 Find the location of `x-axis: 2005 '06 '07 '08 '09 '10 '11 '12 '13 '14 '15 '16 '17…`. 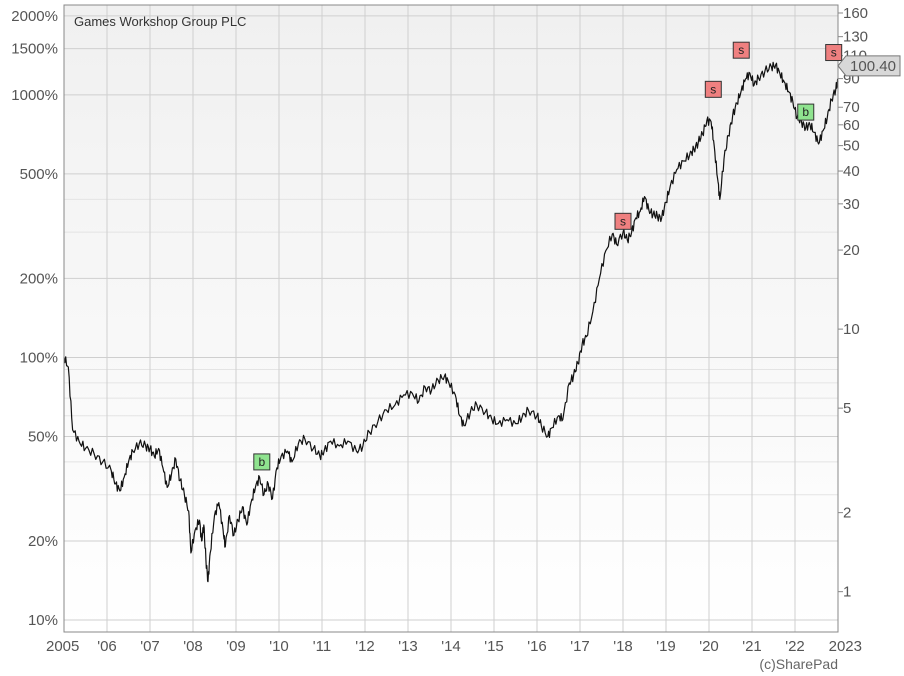

x-axis: 2005 '06 '07 '08 '09 '10 '11 '12 '13 '14 '15 '16 '17… is located at coordinates (454, 646).